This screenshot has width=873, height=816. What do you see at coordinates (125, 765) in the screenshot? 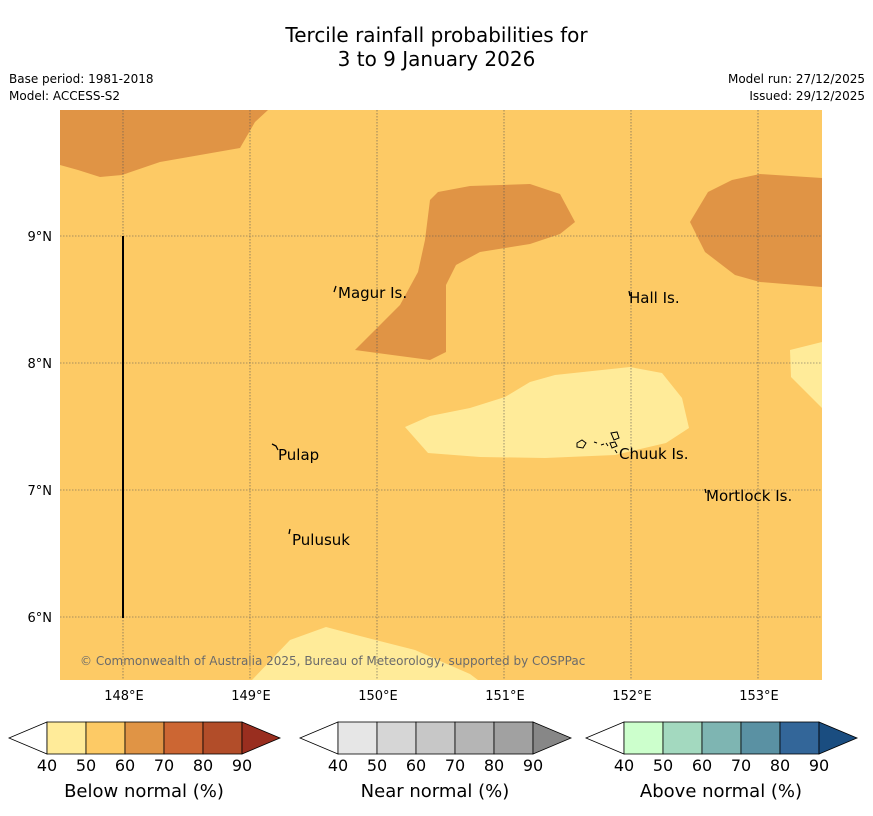
I see `colorbar-below-tick-label: 60` at bounding box center [125, 765].